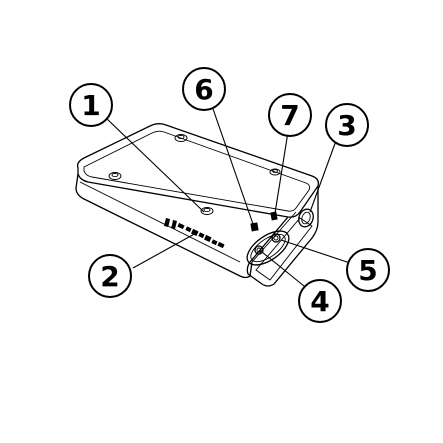  I want to click on callout-6-label: 6, so click(203, 89).